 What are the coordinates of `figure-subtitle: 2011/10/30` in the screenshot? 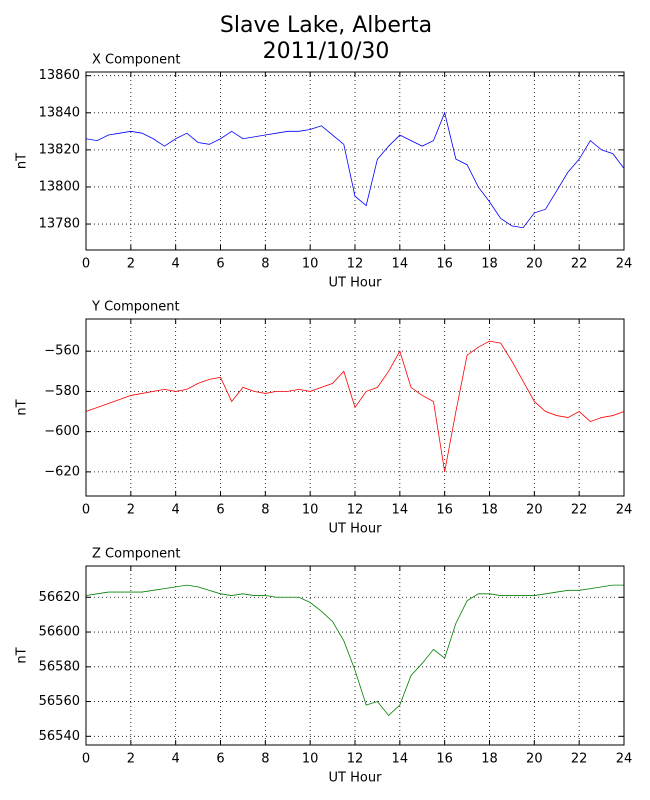 It's located at (326, 51).